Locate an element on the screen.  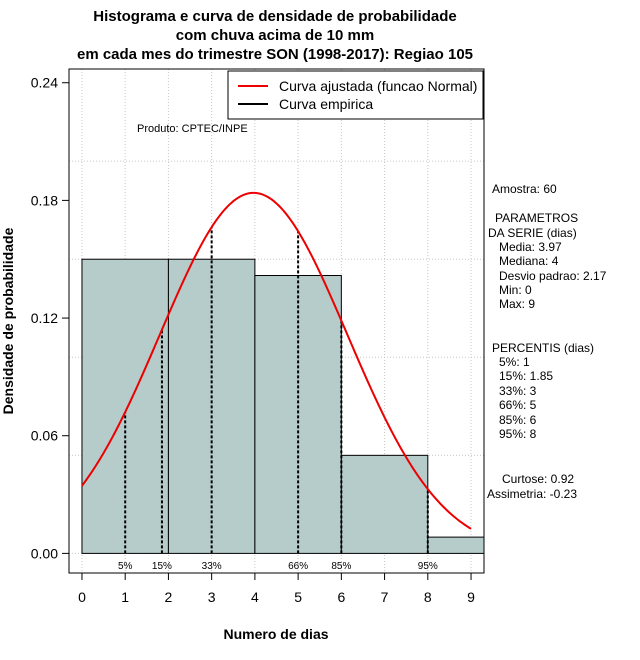
stat-kurtosis: Curtose: 0.92 is located at coordinates (538, 479).